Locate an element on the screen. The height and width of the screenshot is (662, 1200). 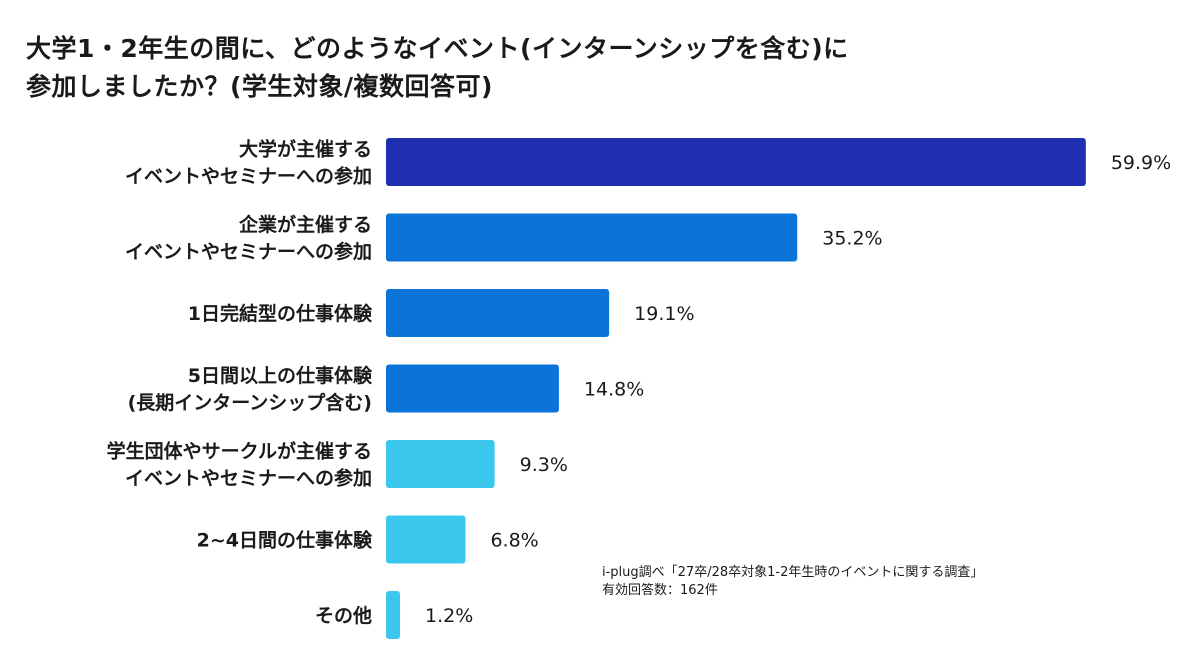
category-label: 企業が主催する is located at coordinates (305, 224).